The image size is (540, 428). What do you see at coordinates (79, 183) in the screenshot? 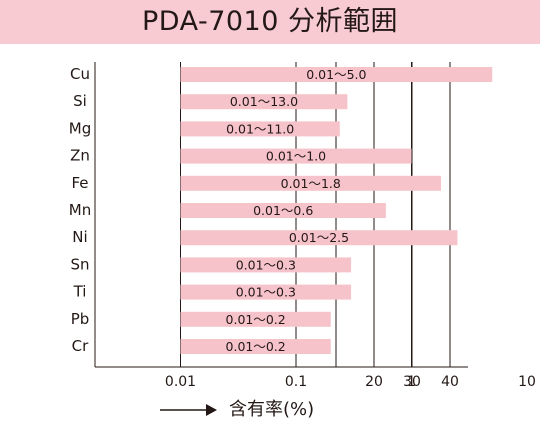
I see `category-label-Fe: Fe` at bounding box center [79, 183].